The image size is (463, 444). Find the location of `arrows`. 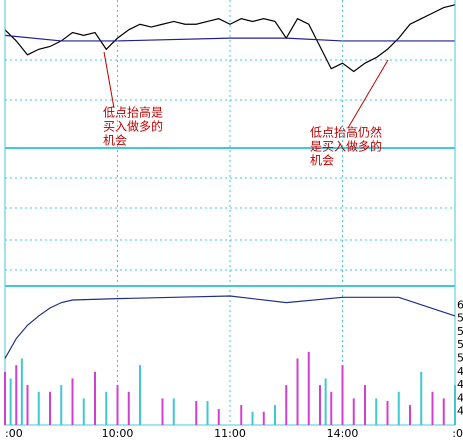

arrows is located at coordinates (246, 90).